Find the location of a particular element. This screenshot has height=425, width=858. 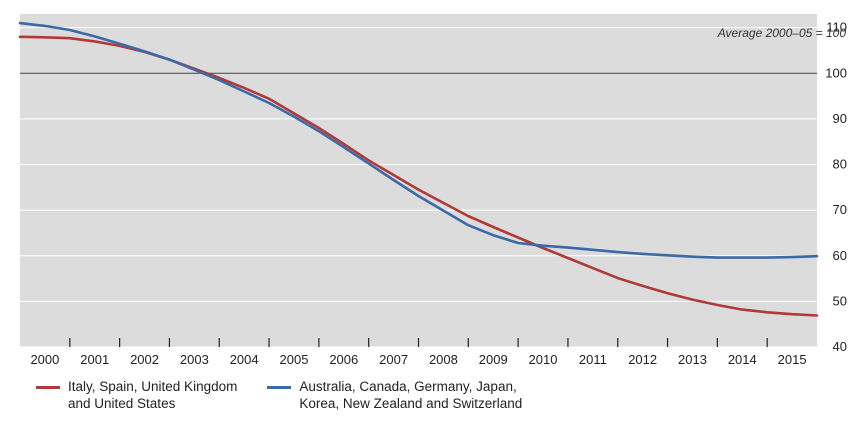

x-tick-label-2002: 2002 is located at coordinates (144, 359).